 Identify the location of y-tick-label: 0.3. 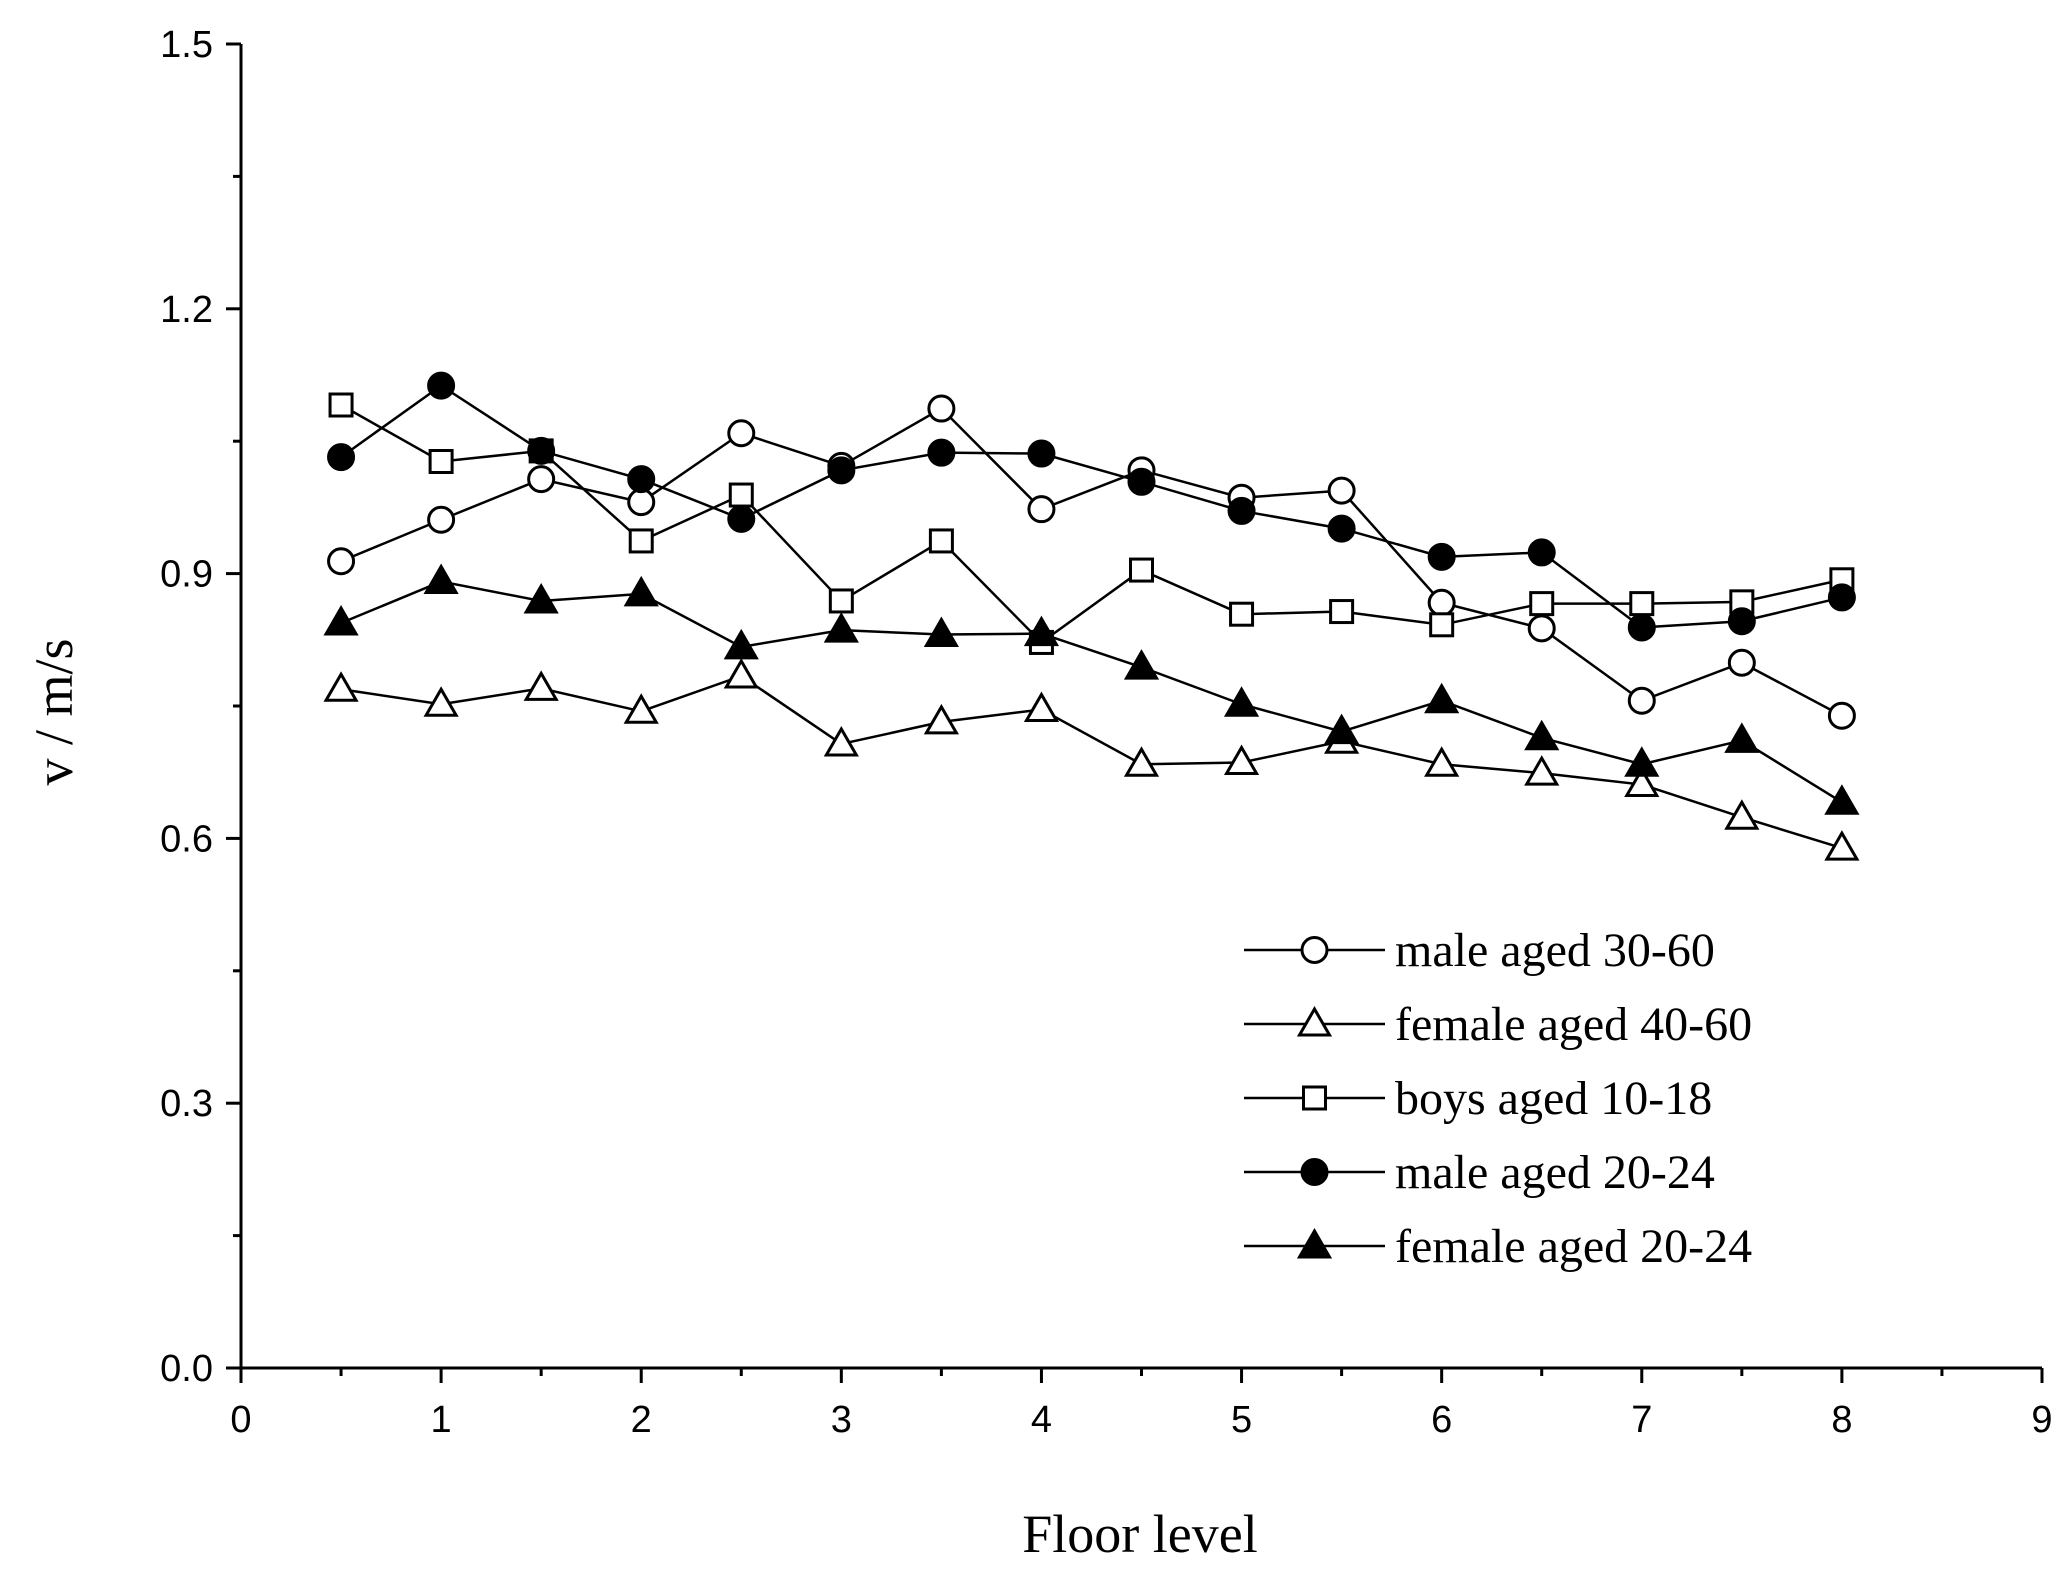
(186, 1104).